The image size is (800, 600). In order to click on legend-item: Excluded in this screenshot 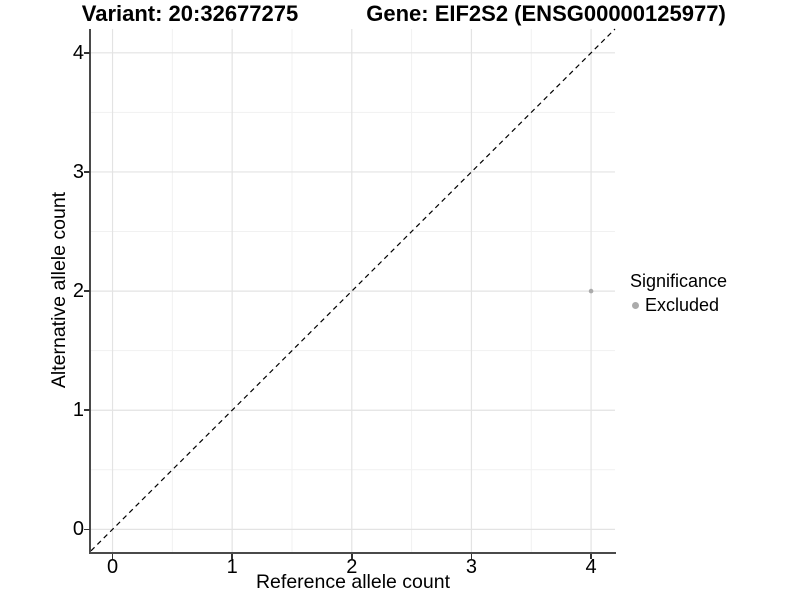, I will do `click(678, 305)`.